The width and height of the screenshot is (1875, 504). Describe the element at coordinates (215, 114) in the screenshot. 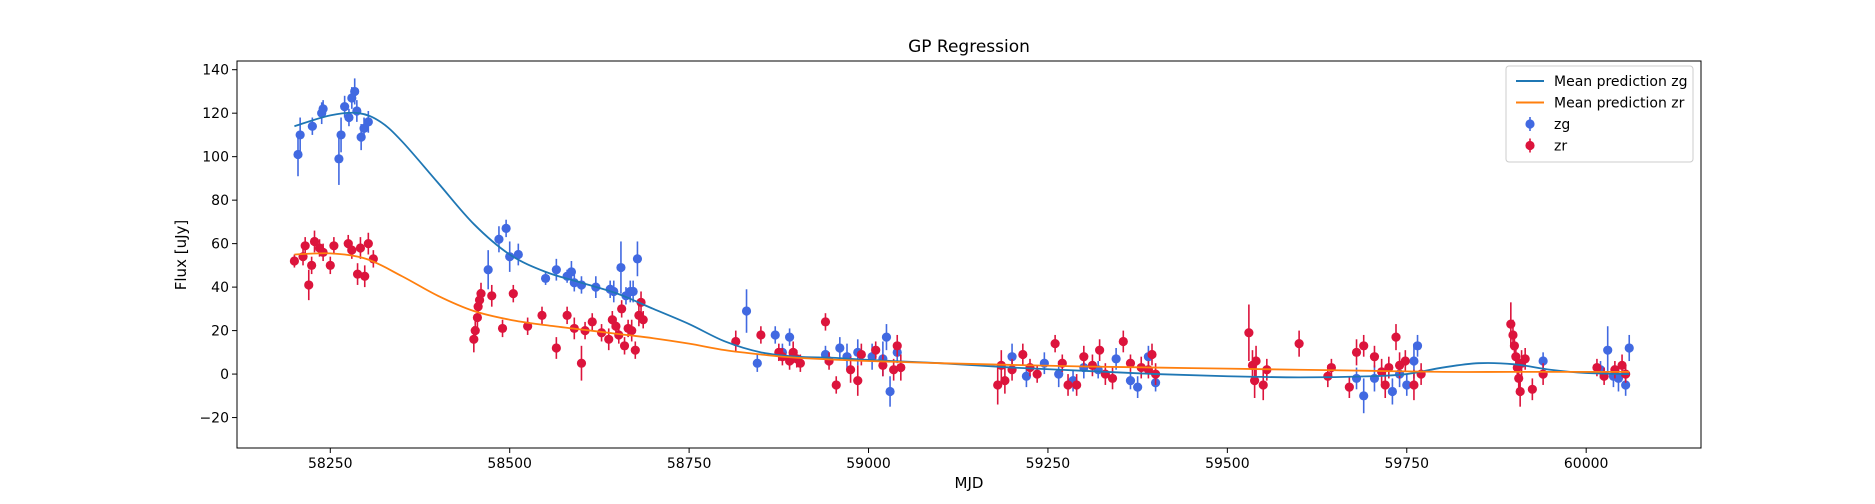

I see `y-tick-label: 120` at that location.